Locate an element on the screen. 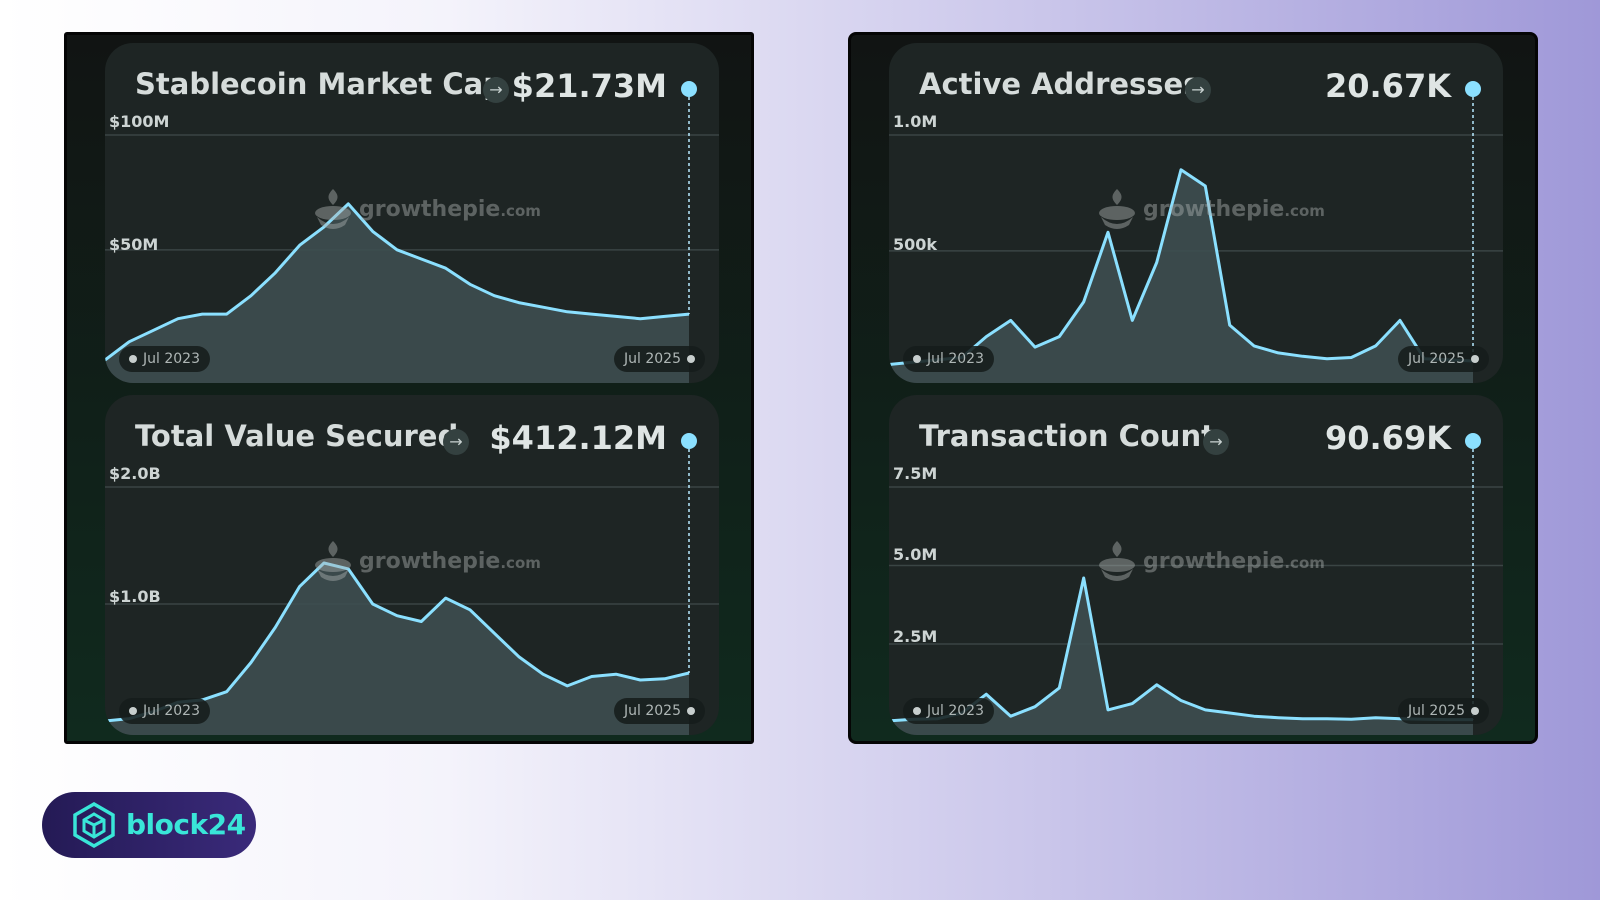  active-addresses-chart is located at coordinates (1196, 232).